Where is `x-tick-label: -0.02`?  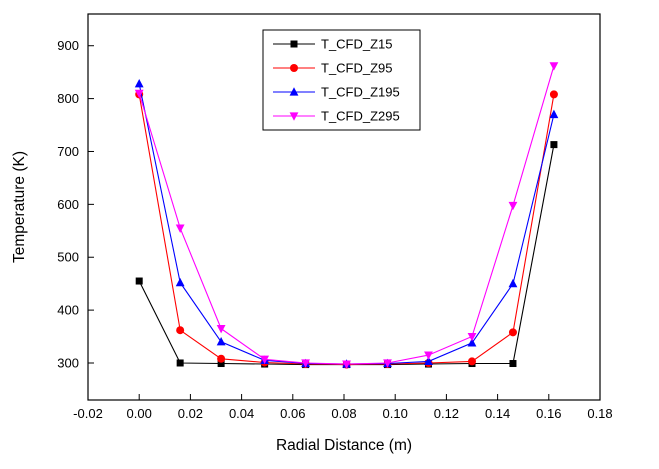 x-tick-label: -0.02 is located at coordinates (88, 413).